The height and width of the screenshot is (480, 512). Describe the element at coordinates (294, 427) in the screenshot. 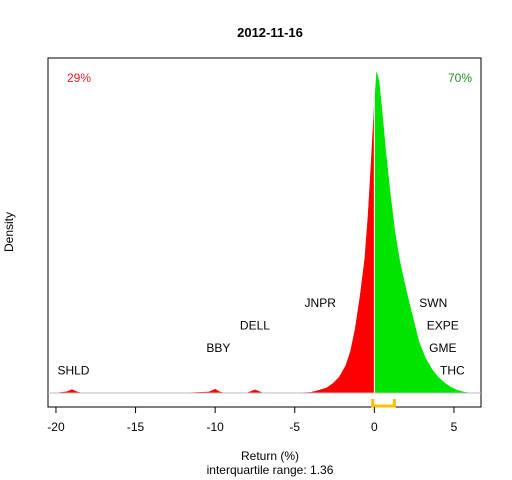

I see `x-tick-label: -5` at that location.